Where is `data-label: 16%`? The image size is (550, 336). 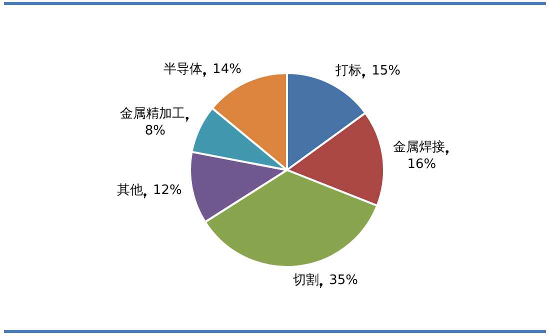
data-label: 16% is located at coordinates (421, 164).